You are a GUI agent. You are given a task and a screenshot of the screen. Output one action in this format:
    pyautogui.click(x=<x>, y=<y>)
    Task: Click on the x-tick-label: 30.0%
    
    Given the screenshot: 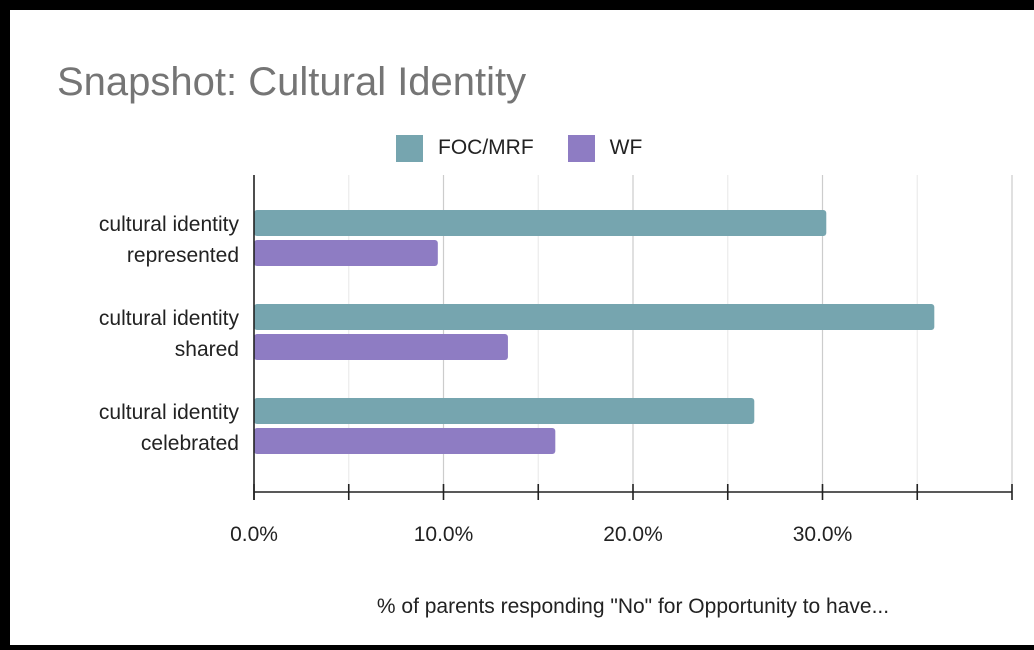 What is the action you would take?
    pyautogui.click(x=823, y=534)
    